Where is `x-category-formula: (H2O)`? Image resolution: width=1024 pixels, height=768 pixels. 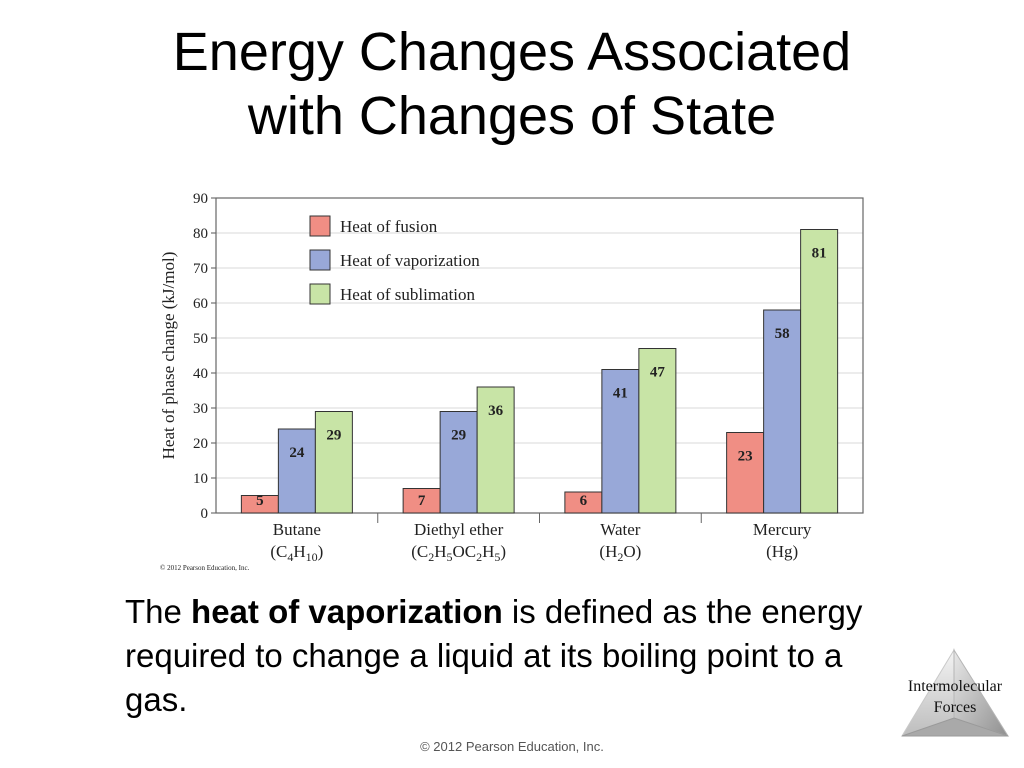
x-category-formula: (H2O) is located at coordinates (620, 553).